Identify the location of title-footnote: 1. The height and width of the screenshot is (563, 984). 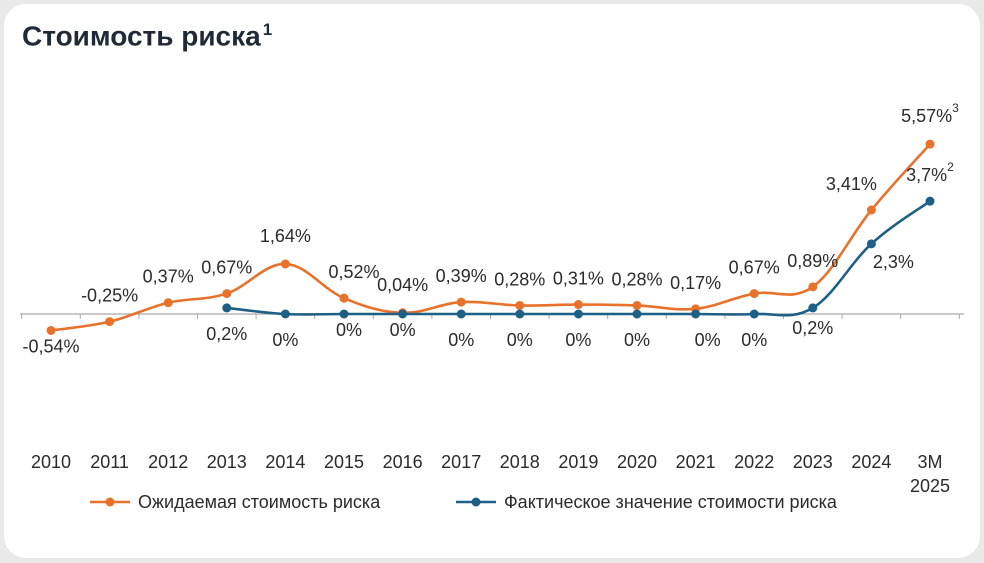
(267, 29).